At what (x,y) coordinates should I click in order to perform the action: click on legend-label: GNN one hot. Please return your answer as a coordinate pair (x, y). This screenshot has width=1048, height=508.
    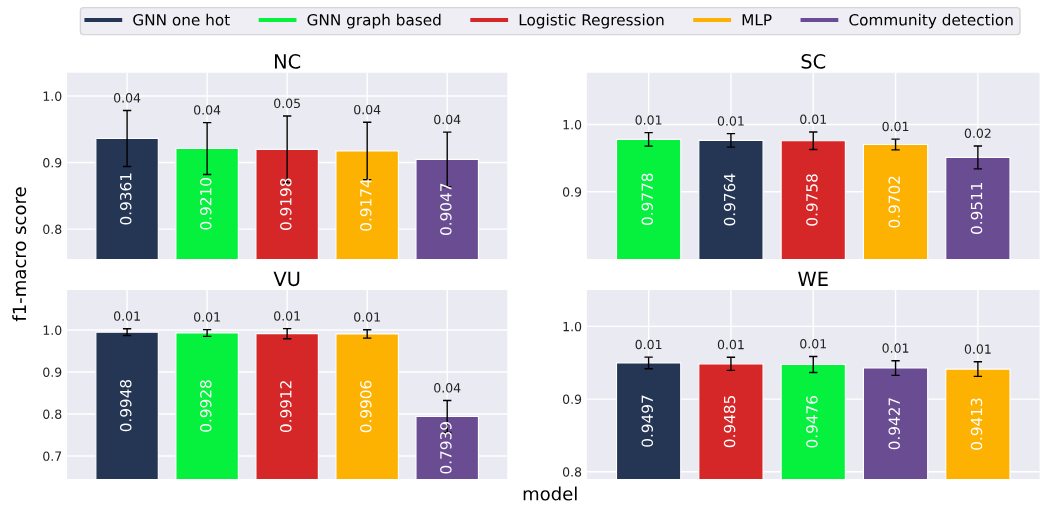
    Looking at the image, I should click on (181, 19).